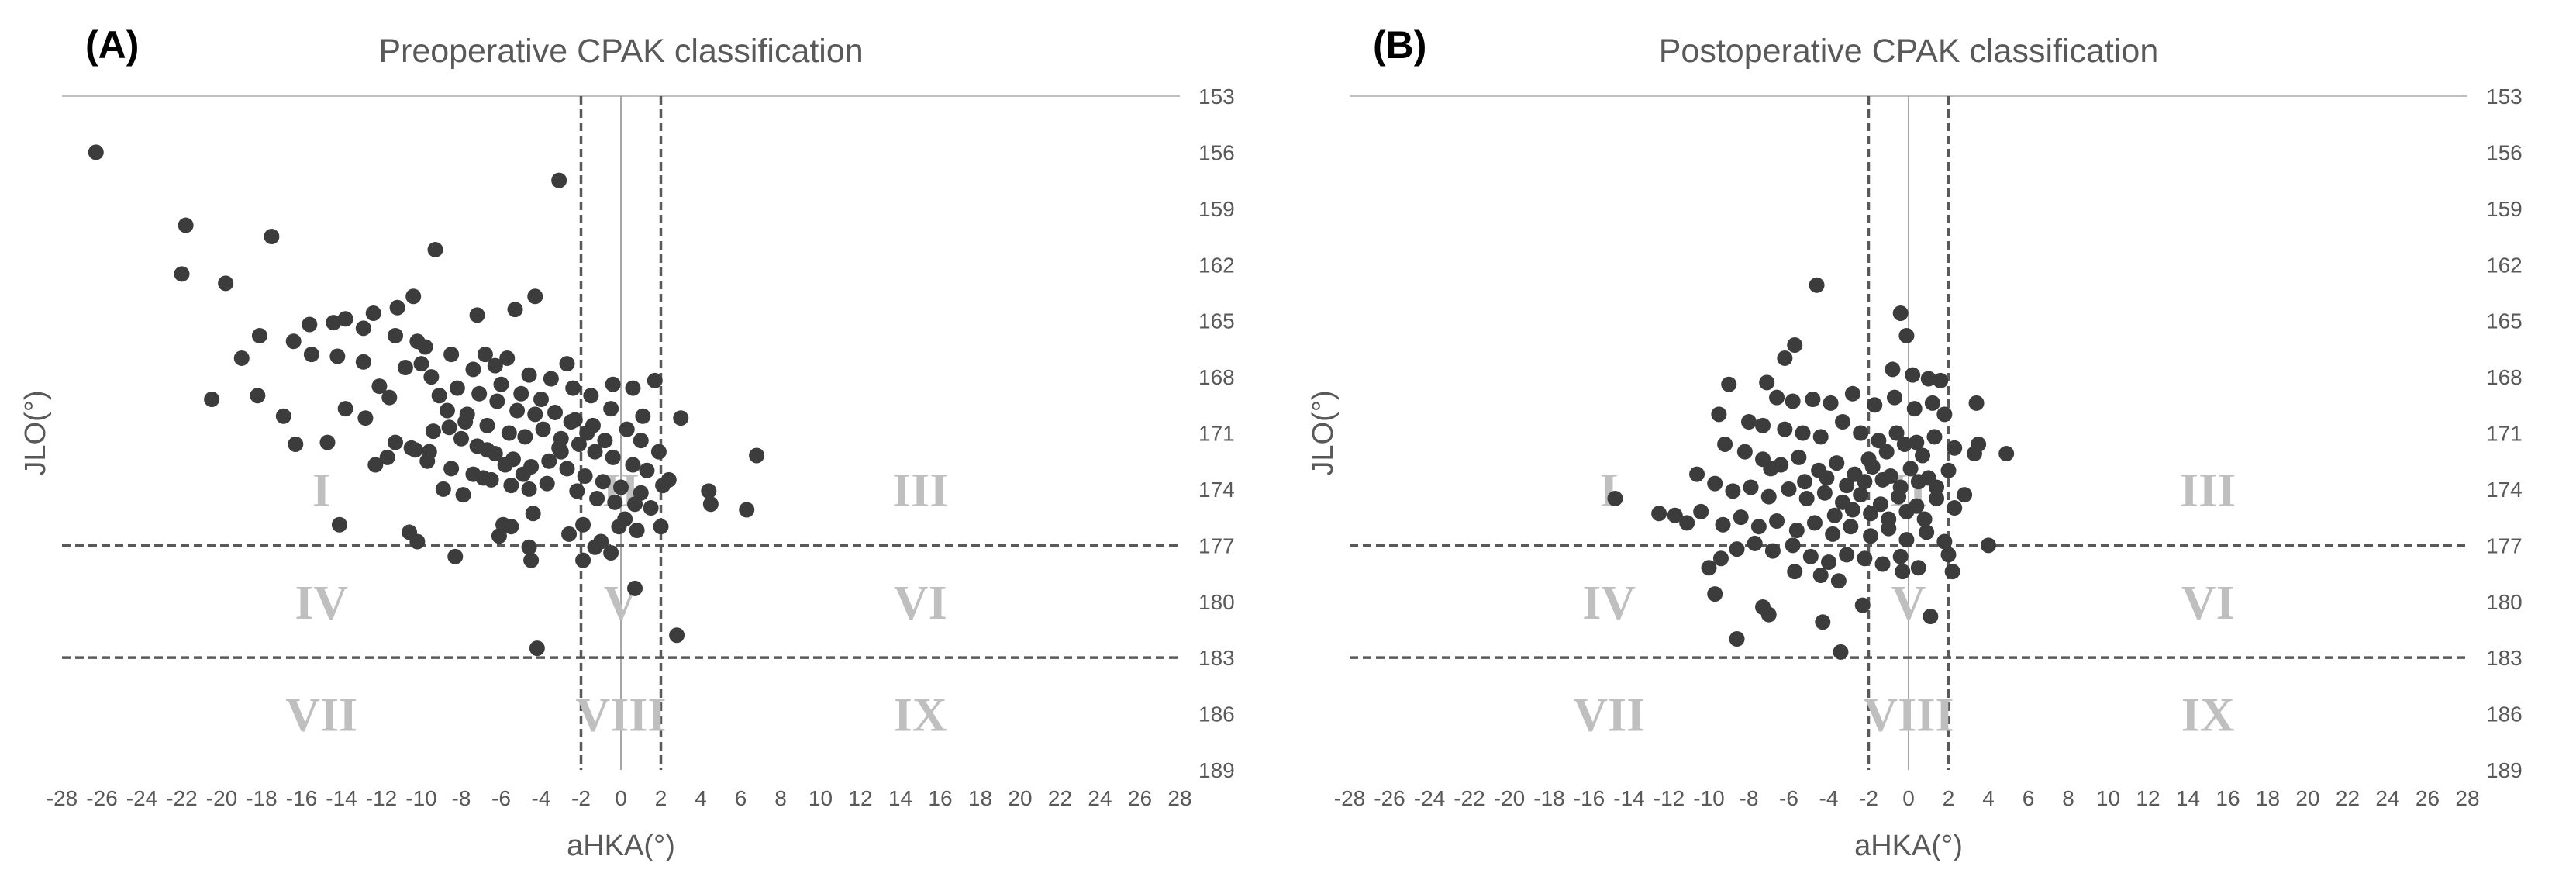 This screenshot has width=2576, height=887. I want to click on region-label: IX, so click(920, 715).